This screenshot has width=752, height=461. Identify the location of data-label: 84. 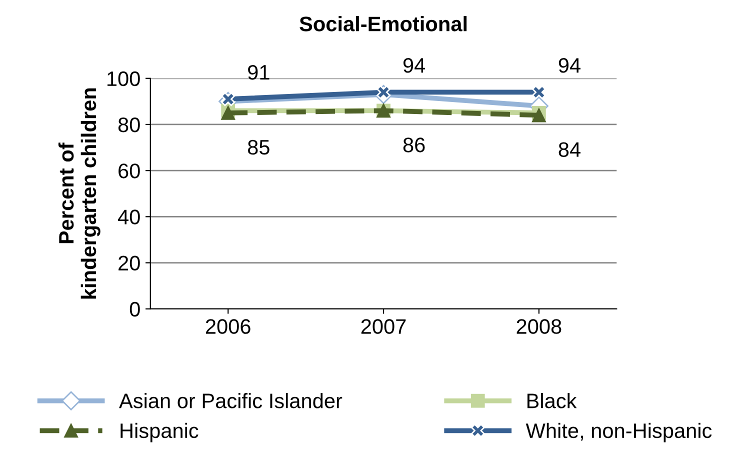
(569, 149).